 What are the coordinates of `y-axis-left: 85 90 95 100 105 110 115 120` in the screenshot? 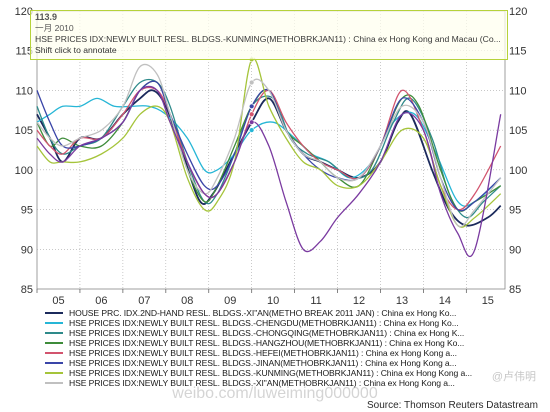 It's located at (24, 151).